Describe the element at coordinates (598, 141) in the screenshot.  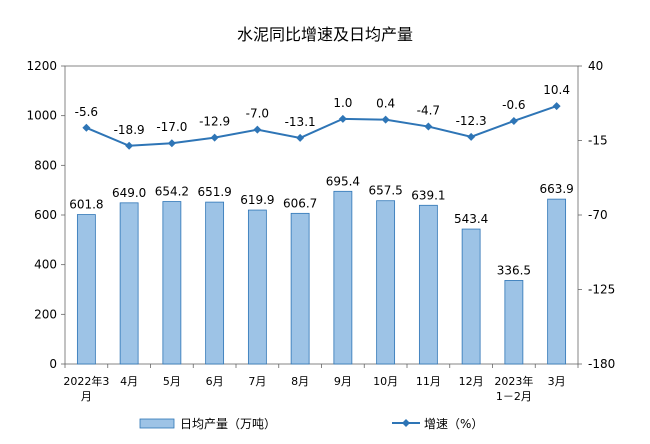
I see `y-right-tick-label: -15` at that location.